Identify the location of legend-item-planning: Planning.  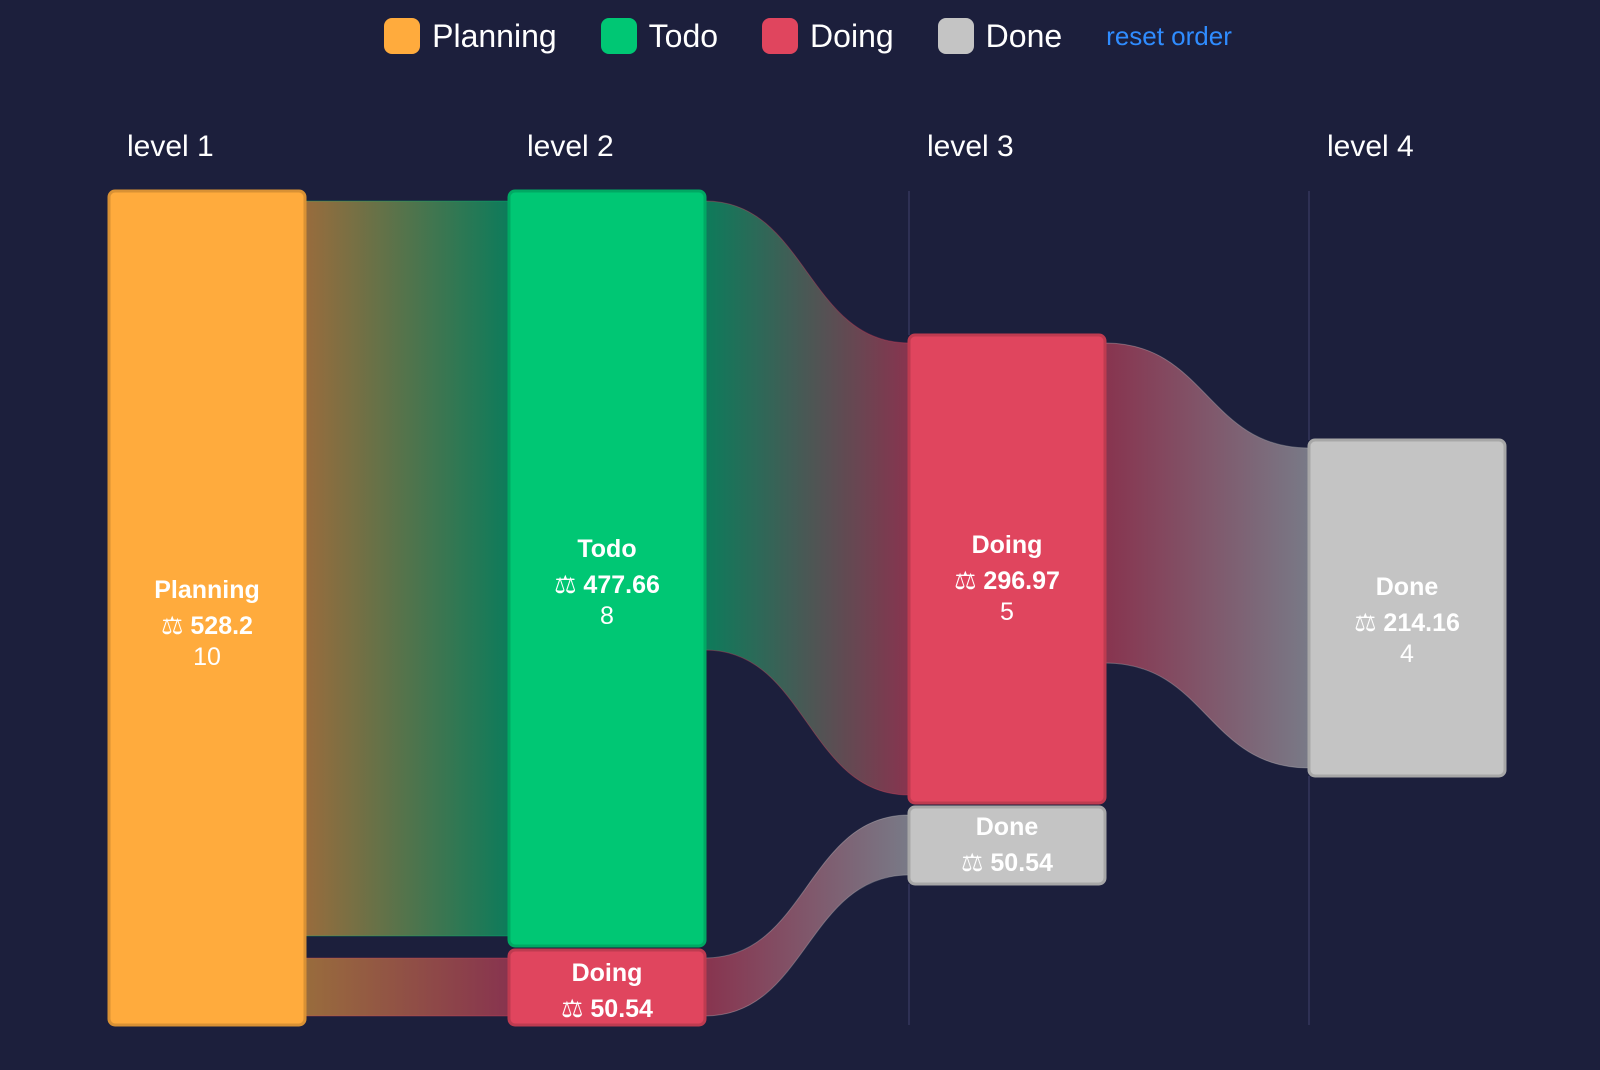
(470, 36).